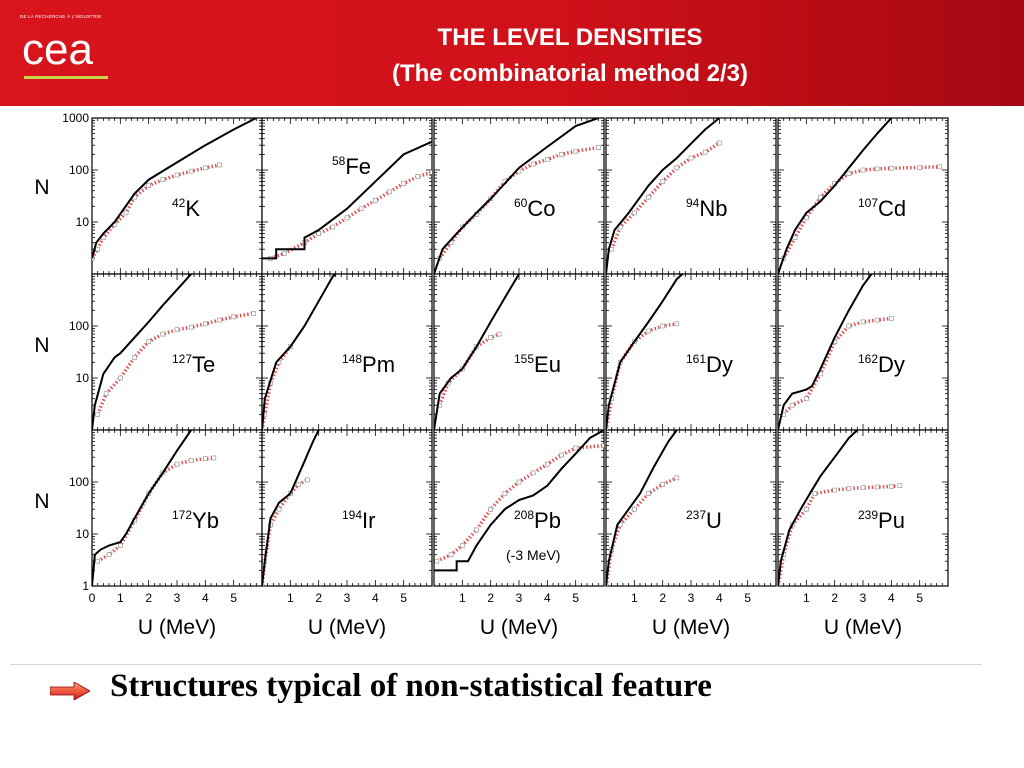 Image resolution: width=1024 pixels, height=768 pixels. What do you see at coordinates (75, 118) in the screenshot?
I see `y-tick-label: 1000` at bounding box center [75, 118].